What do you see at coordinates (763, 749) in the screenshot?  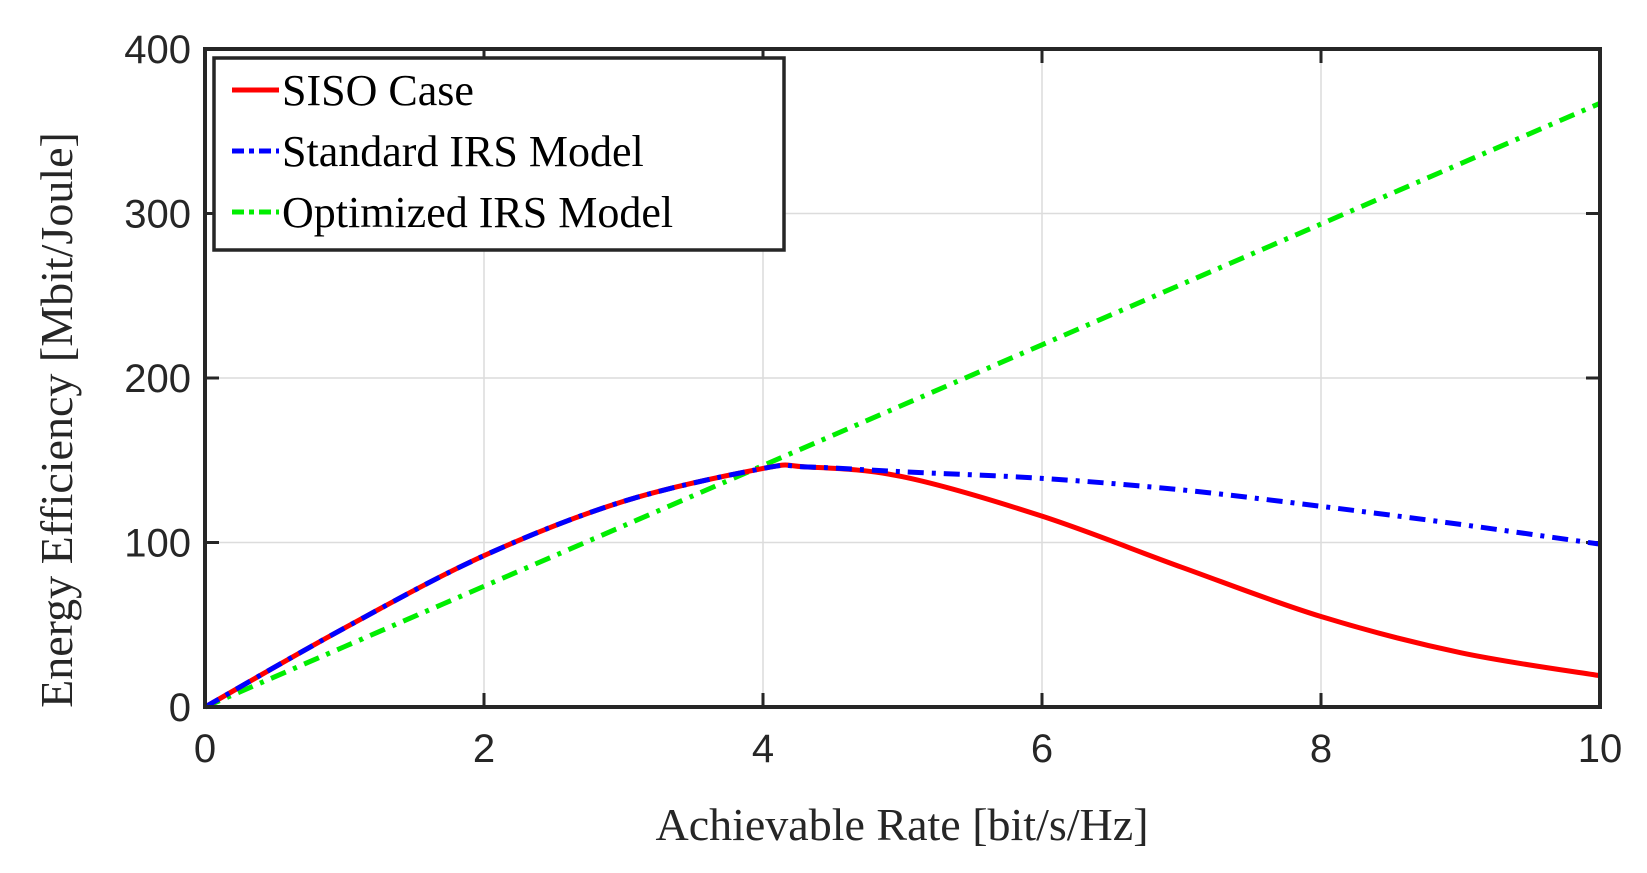 I see `x-tick-label: 4` at bounding box center [763, 749].